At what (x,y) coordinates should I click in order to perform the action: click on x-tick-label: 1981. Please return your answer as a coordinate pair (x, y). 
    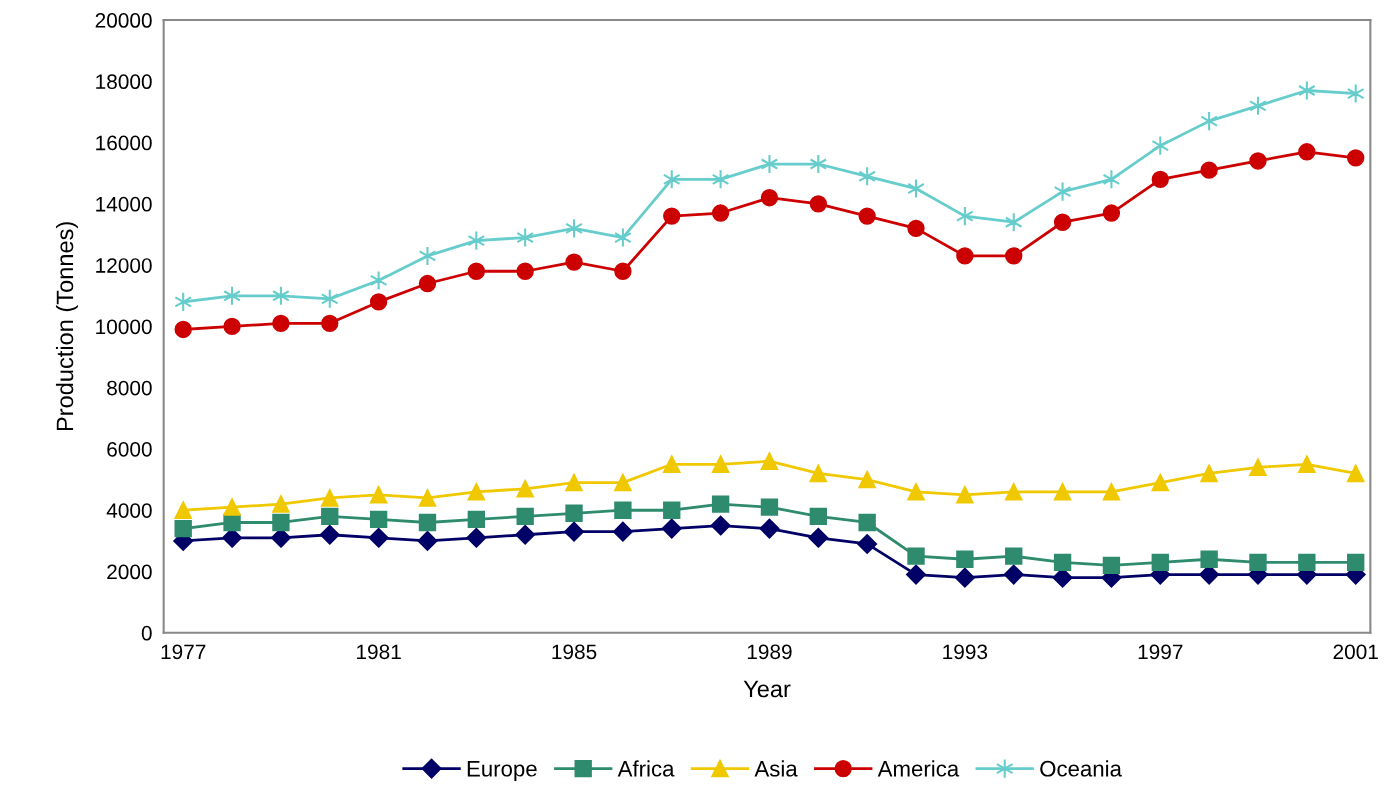
    Looking at the image, I should click on (379, 652).